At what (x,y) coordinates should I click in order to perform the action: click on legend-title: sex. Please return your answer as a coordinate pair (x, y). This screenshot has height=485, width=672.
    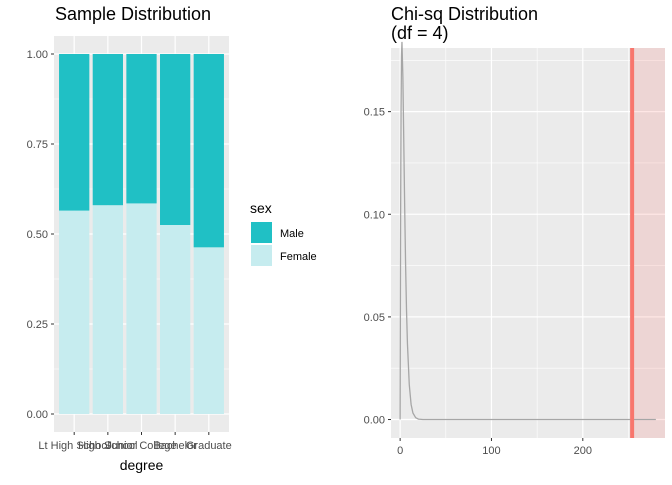
    Looking at the image, I should click on (261, 208).